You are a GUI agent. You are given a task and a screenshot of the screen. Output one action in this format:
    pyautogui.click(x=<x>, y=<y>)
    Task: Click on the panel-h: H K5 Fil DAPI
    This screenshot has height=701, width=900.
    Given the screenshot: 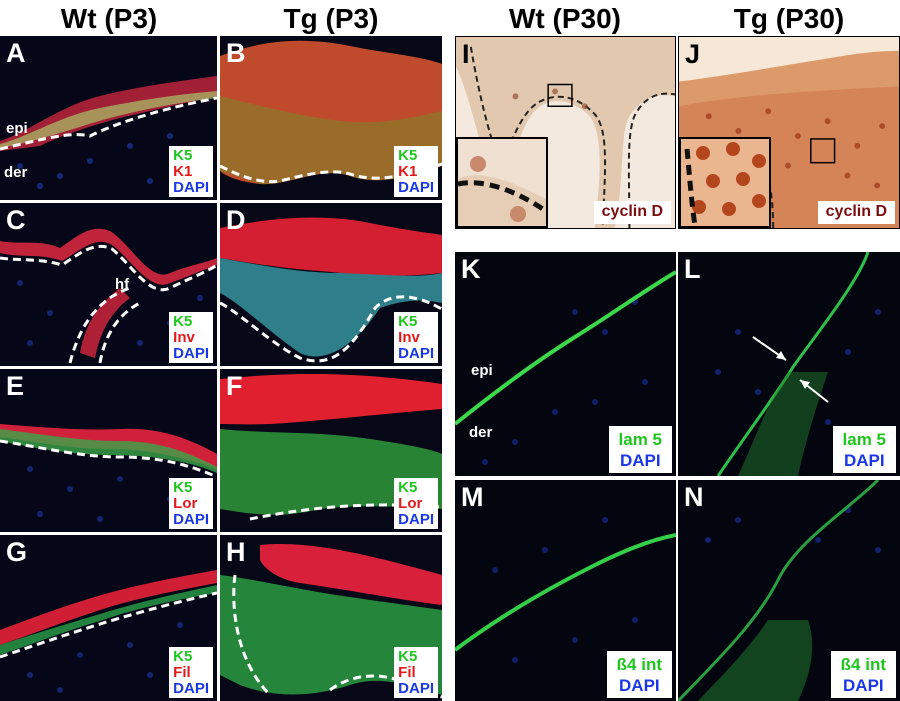 What is the action you would take?
    pyautogui.click(x=331, y=618)
    